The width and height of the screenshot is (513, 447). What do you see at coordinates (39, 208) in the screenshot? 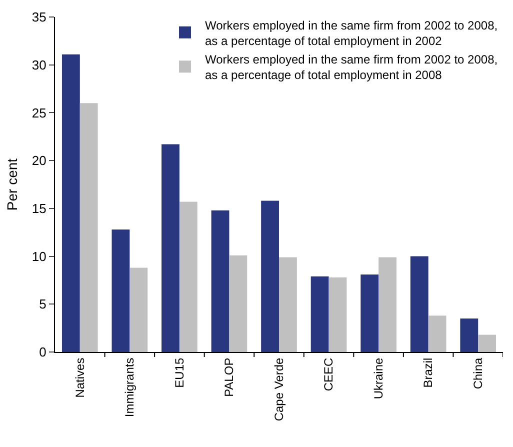
I see `y-tick-label: 15` at bounding box center [39, 208].